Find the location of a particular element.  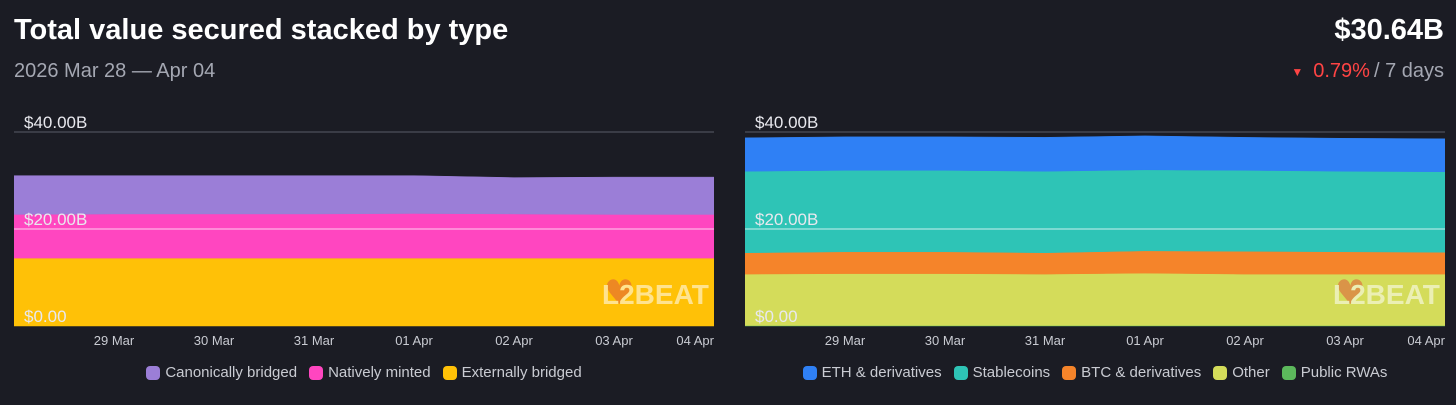

legend-label: Natively minted is located at coordinates (379, 372).